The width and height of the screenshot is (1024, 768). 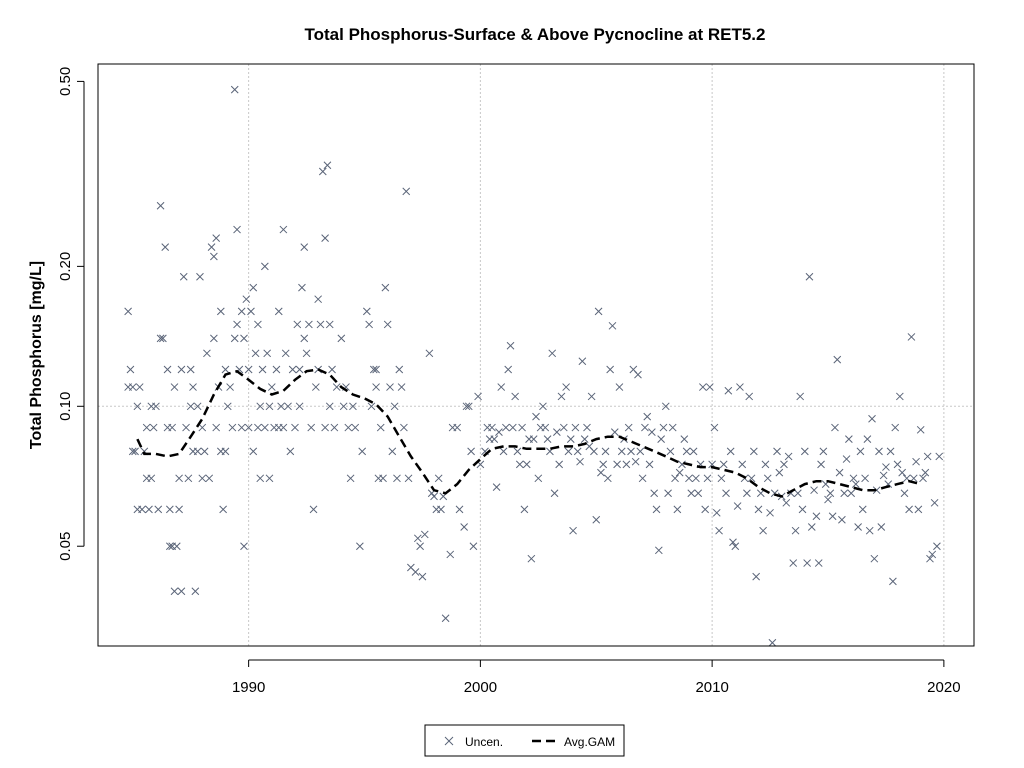 What do you see at coordinates (484, 742) in the screenshot?
I see `legend-label-uncen: Uncen.` at bounding box center [484, 742].